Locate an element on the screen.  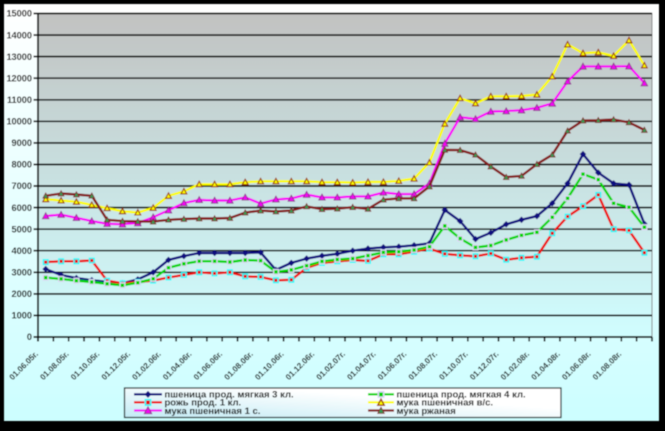
svg-text: пшеница прод. мягкая 3 кл. is located at coordinates (229, 395).